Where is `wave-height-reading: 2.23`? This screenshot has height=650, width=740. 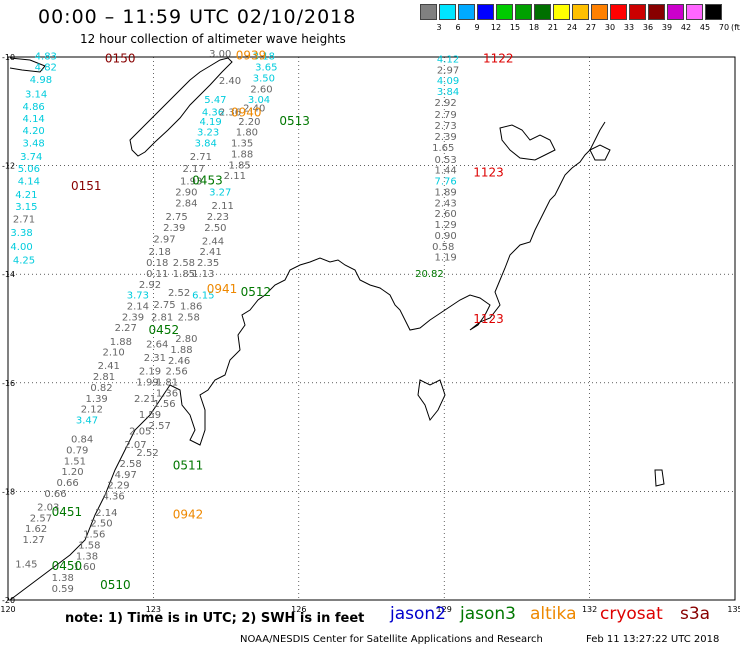 wave-height-reading: 2.23 is located at coordinates (218, 217).